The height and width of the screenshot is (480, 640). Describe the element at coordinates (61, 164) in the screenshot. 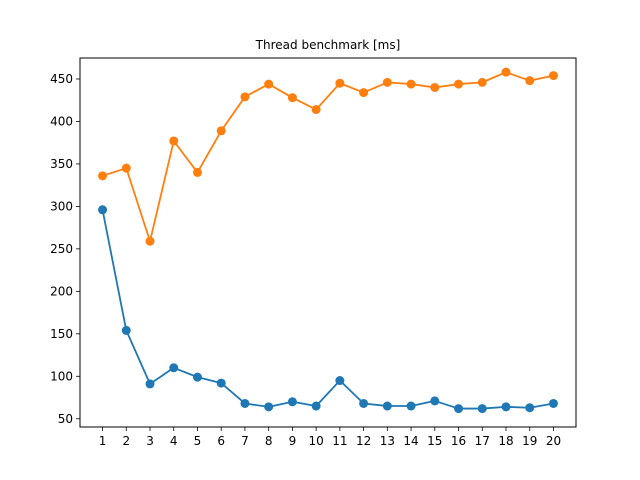

I see `y-tick-label: 350` at that location.